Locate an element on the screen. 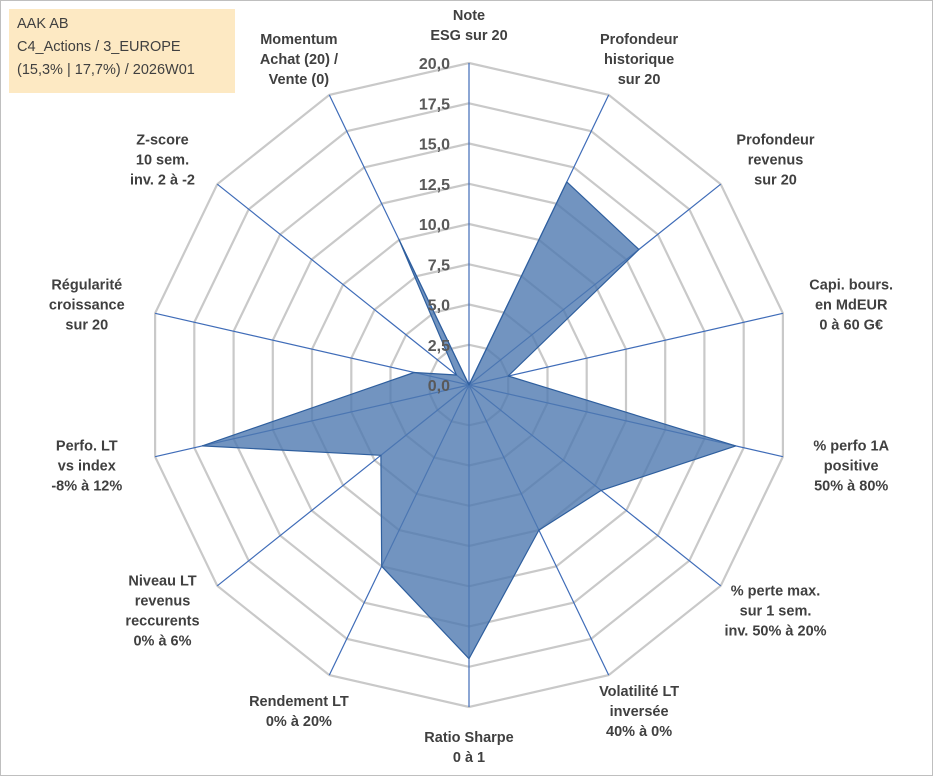  axis-label-line: 50% à 80% is located at coordinates (851, 487).